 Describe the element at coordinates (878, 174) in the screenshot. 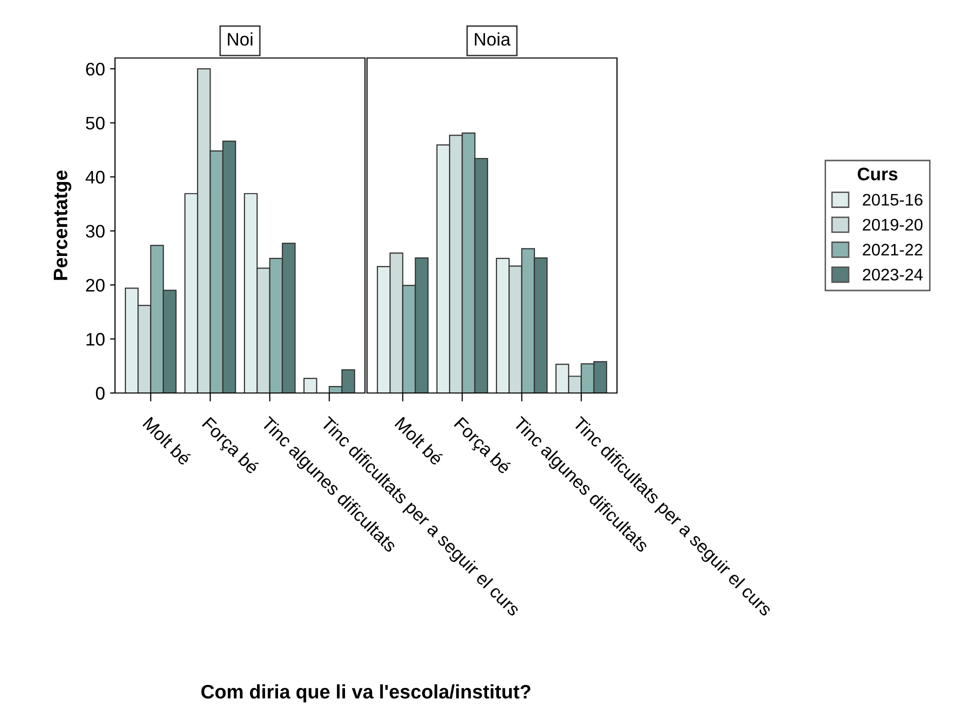

I see `legend-title: Curs` at that location.